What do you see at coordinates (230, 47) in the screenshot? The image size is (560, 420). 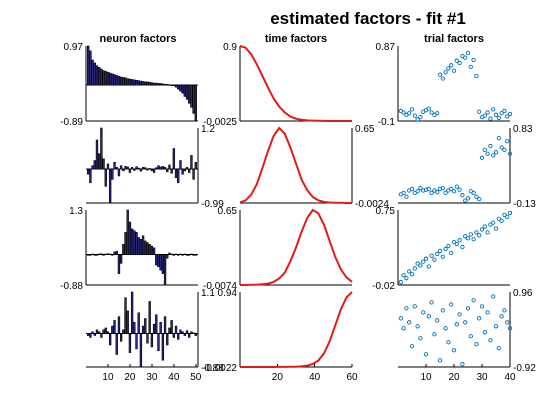 I see `time-1-ytick-max: 0.9` at bounding box center [230, 47].